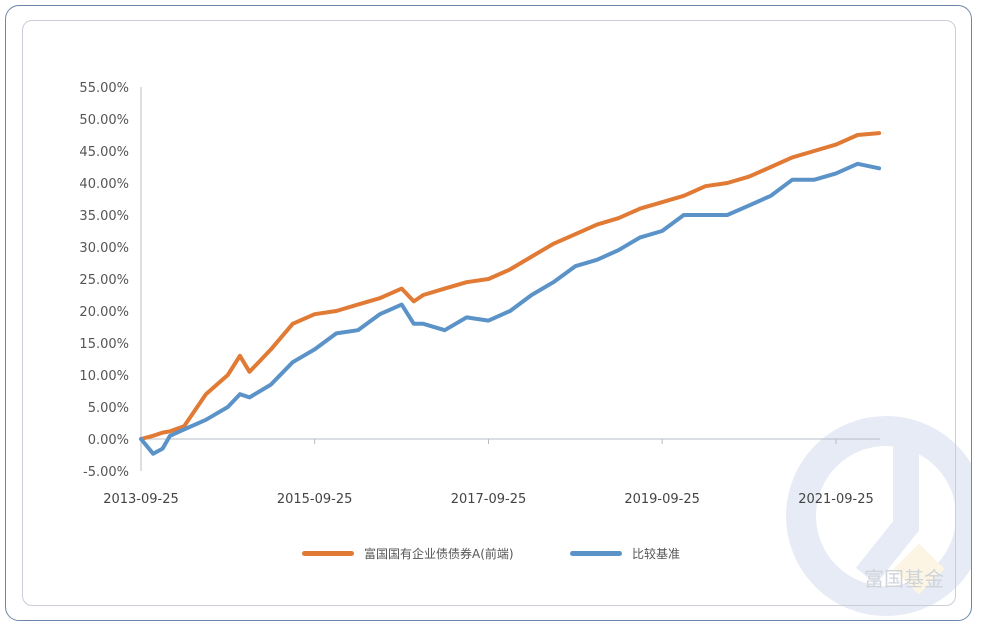 Image resolution: width=988 pixels, height=644 pixels. I want to click on legend-item-fund: 富国国有企业债债券A(前端), so click(408, 553).